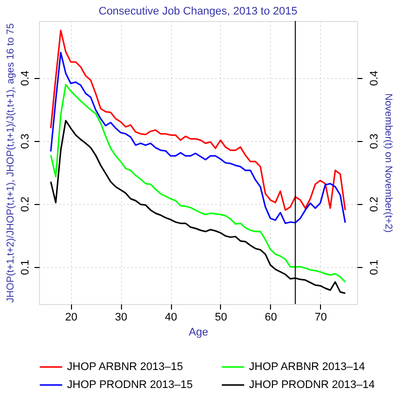 Image resolution: width=414 pixels, height=415 pixels. I want to click on x-axis-title: Age, so click(198, 332).